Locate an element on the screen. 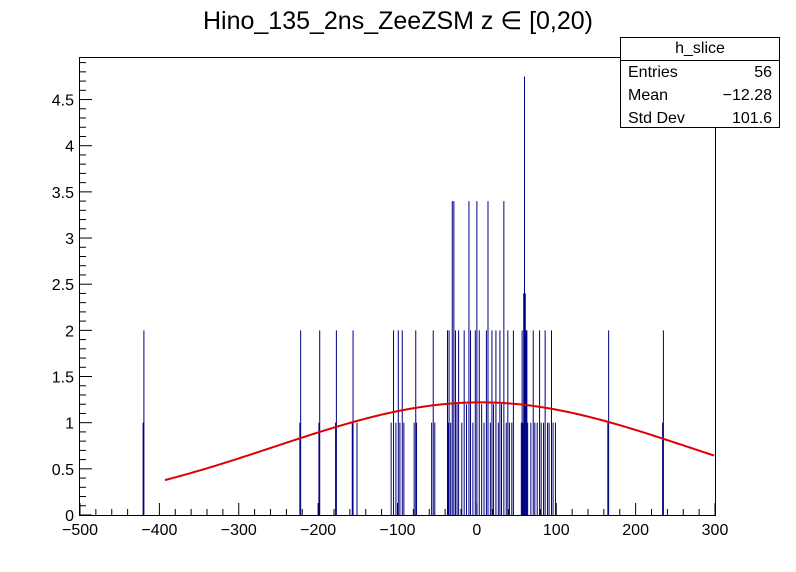 Image resolution: width=796 pixels, height=572 pixels. stats-row-entries: Entries 56 is located at coordinates (700, 72).